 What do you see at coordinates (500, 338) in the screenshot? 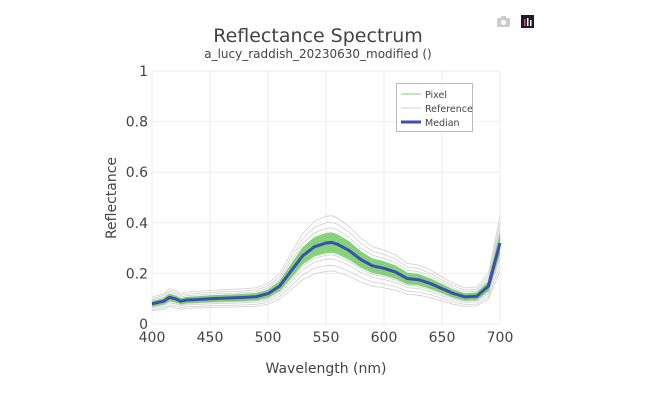
I see `x-tick-label: 700` at bounding box center [500, 338].